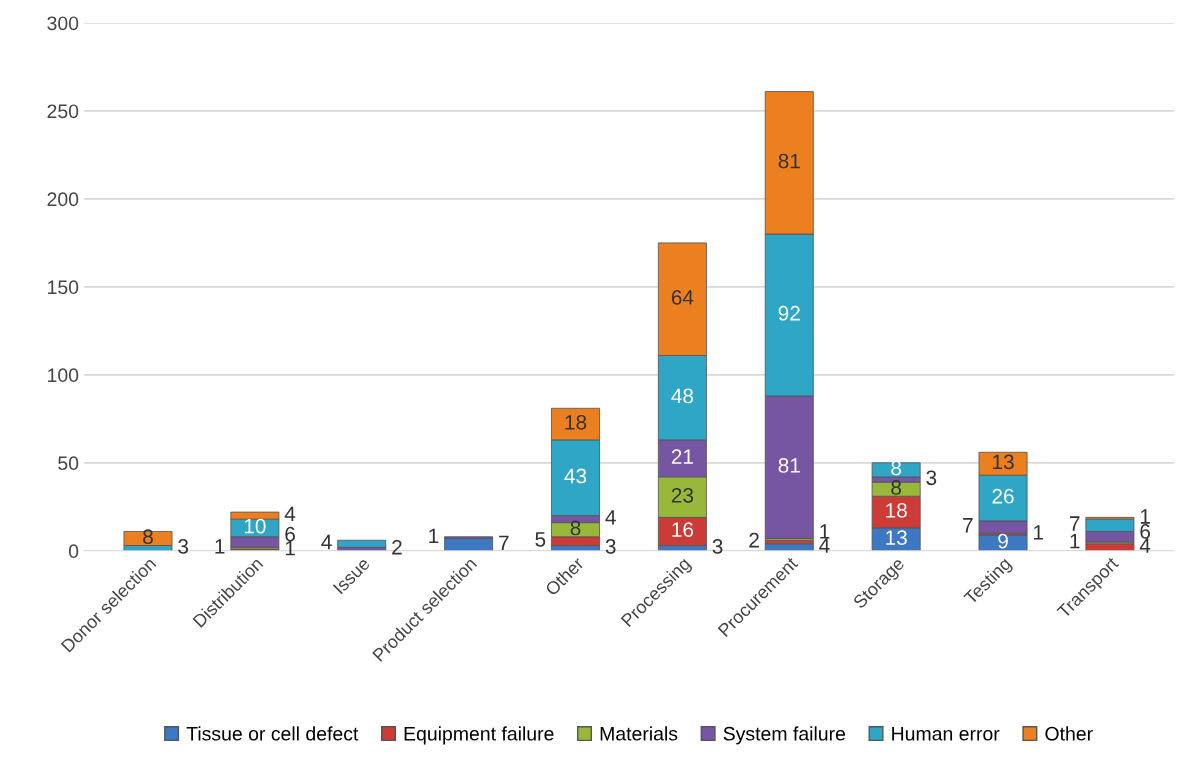 This screenshot has height=765, width=1198. I want to click on legend-label: Human error, so click(946, 734).